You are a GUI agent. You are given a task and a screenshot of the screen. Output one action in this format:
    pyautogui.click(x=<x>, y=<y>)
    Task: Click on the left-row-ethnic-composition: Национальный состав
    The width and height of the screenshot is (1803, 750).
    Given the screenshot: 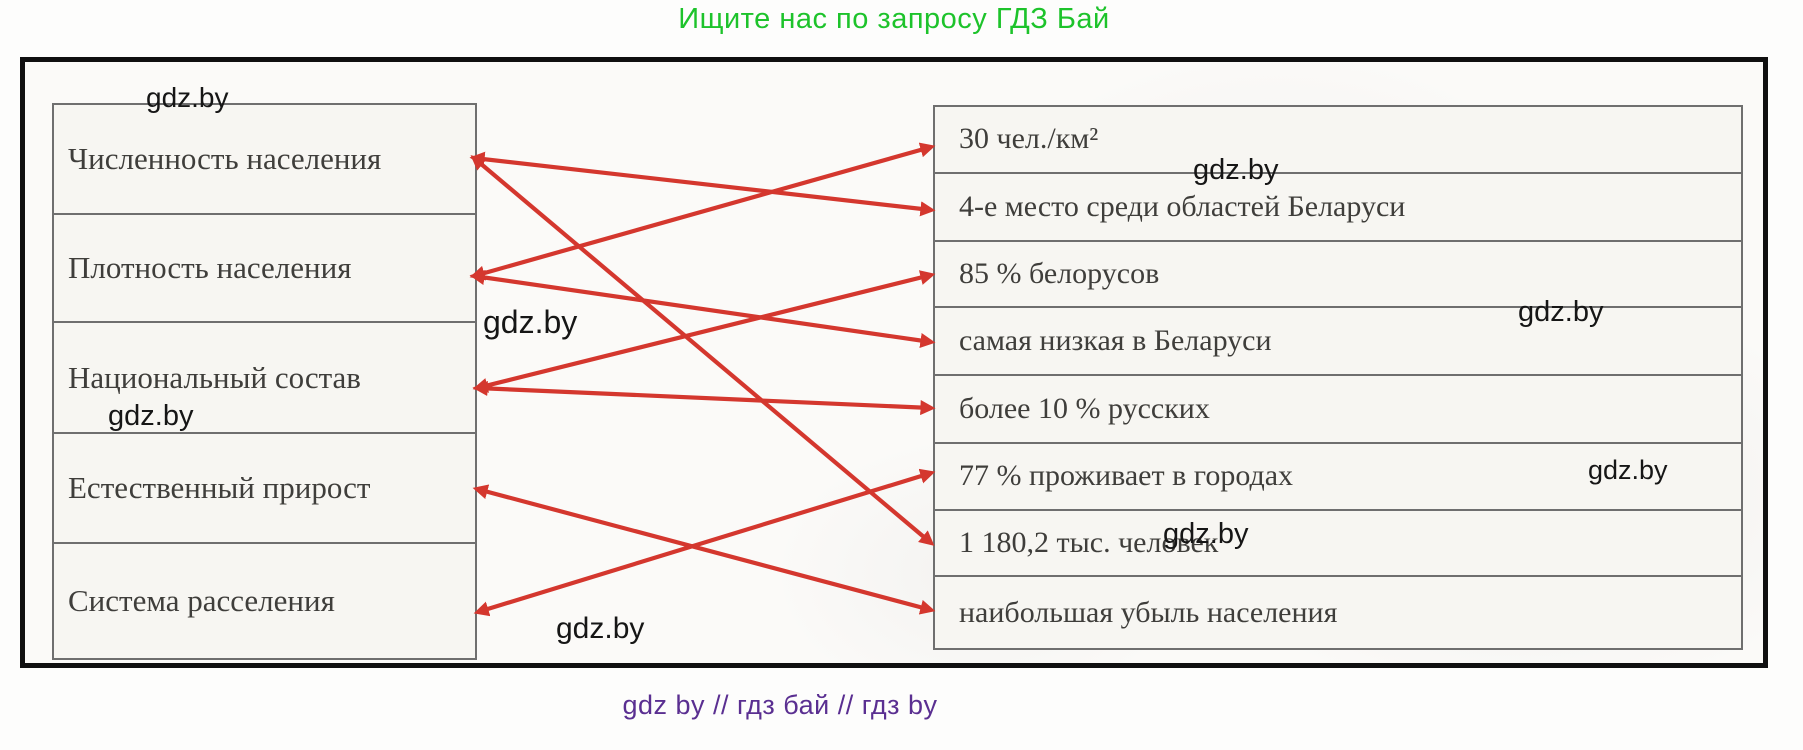 What is the action you would take?
    pyautogui.click(x=264, y=376)
    